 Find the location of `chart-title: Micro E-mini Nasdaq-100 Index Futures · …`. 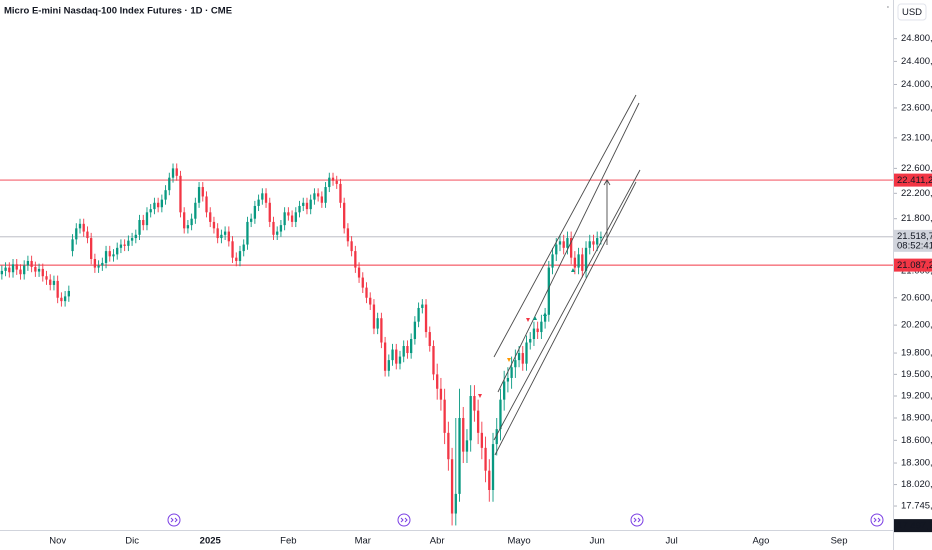

chart-title: Micro E-mini Nasdaq-100 Index Futures · … is located at coordinates (118, 11).